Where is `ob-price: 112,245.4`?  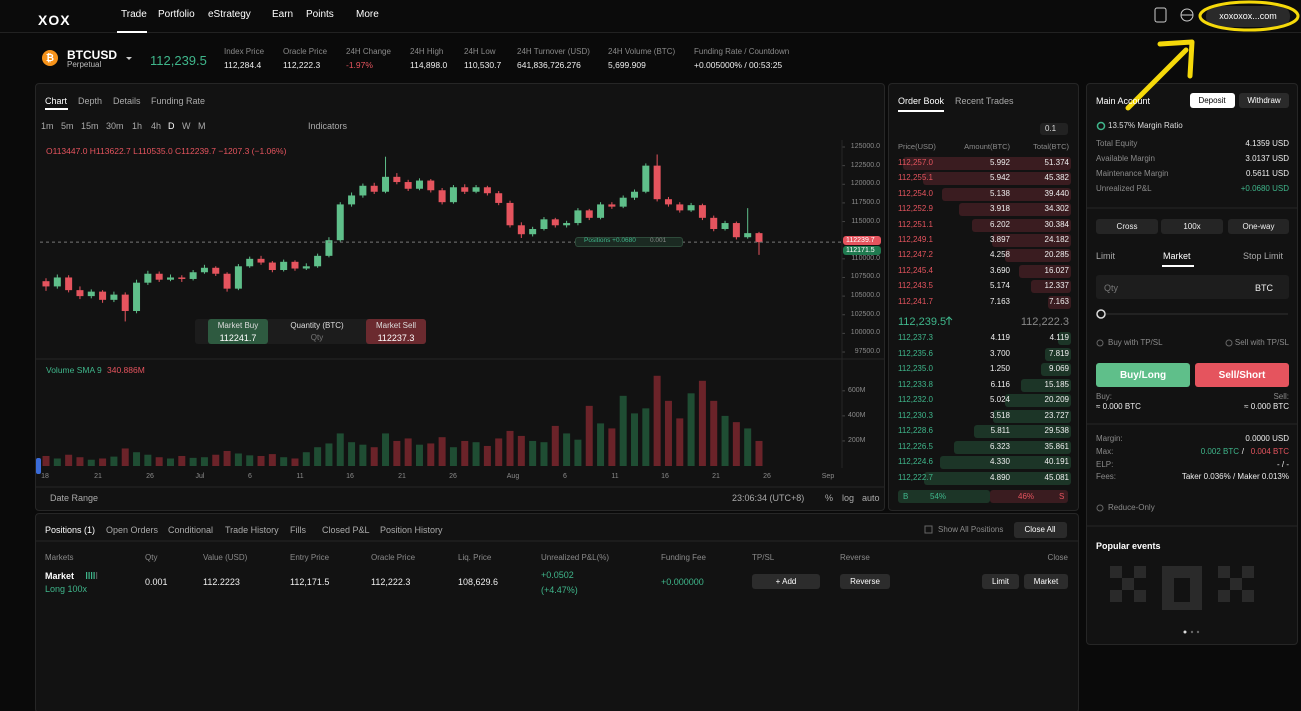
ob-price: 112,245.4 is located at coordinates (915, 270).